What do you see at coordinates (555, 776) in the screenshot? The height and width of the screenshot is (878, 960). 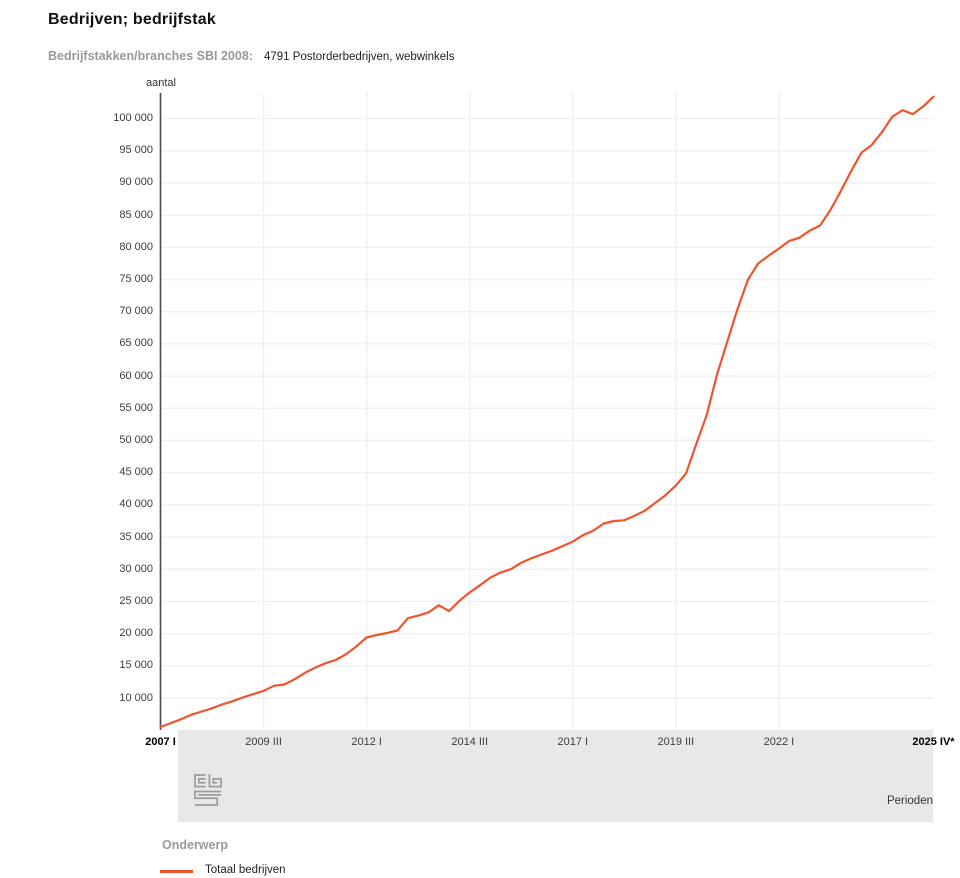 I see `period-slider-band` at bounding box center [555, 776].